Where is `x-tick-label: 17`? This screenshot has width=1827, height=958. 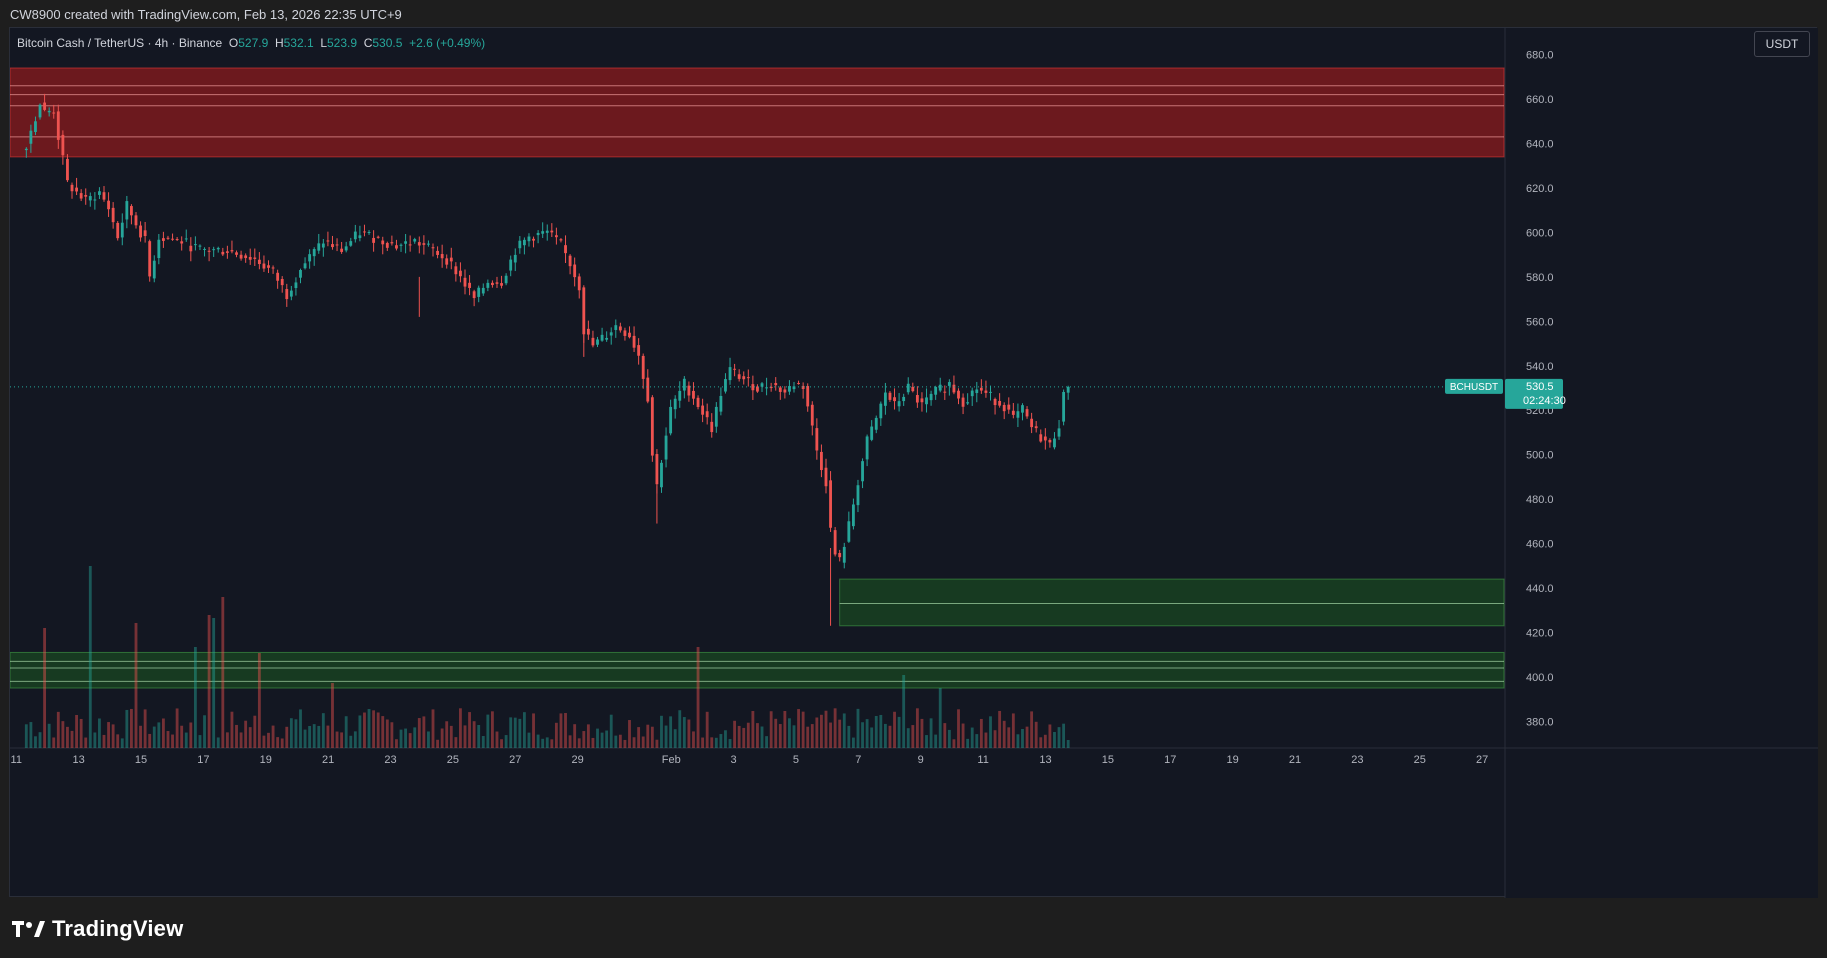
x-tick-label: 17 is located at coordinates (203, 760).